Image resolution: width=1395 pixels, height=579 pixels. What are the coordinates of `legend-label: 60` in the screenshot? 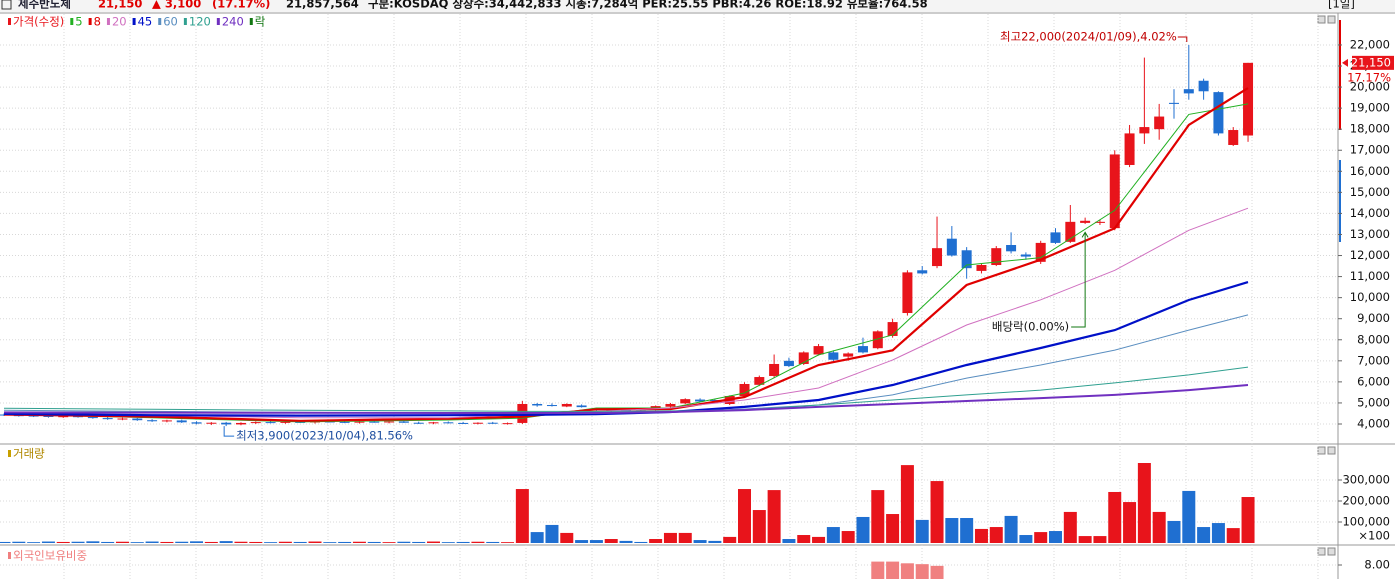 It's located at (170, 22).